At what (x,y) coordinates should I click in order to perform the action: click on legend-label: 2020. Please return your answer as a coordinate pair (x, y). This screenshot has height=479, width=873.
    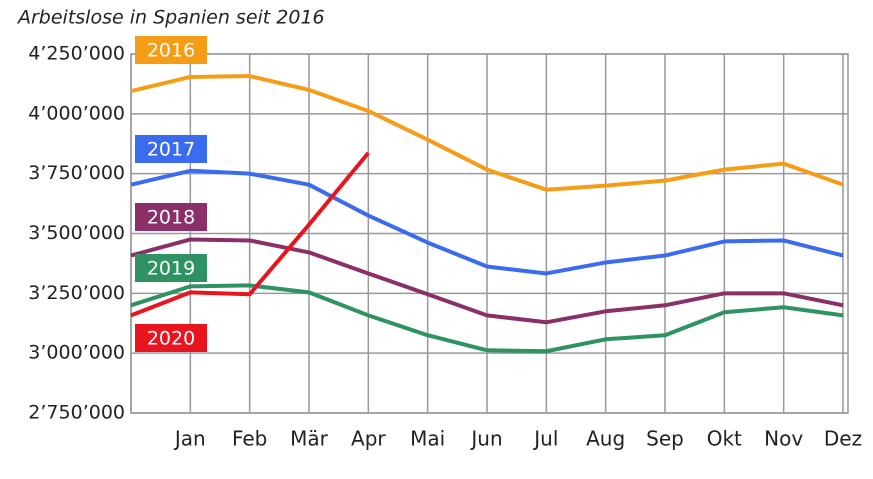
    Looking at the image, I should click on (171, 339).